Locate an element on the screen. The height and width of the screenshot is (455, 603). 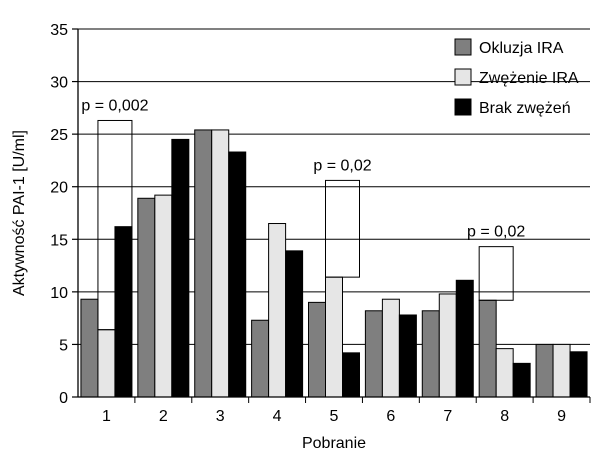
y-tick-label: 0 is located at coordinates (63, 398).